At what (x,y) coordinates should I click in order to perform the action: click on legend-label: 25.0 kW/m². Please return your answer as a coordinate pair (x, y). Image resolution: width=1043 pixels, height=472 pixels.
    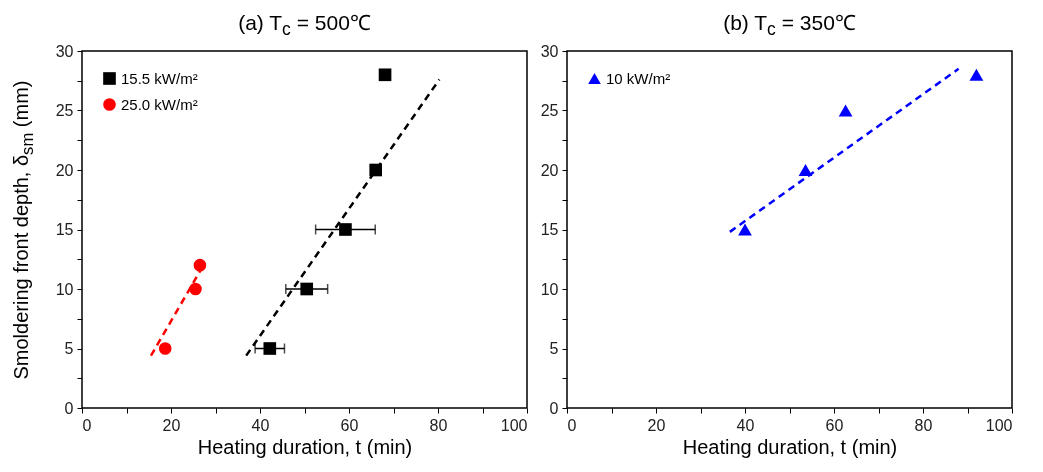
    Looking at the image, I should click on (159, 104).